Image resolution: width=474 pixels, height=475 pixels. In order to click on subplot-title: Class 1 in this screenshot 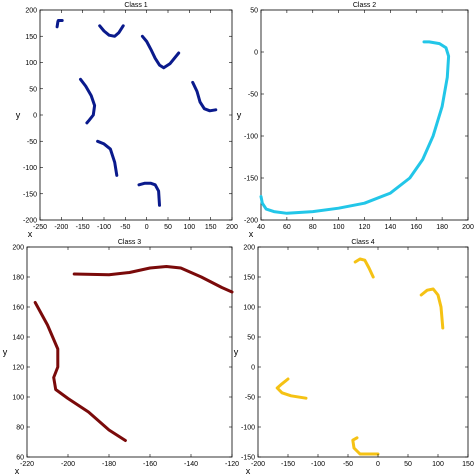, I will do `click(135, 5)`.